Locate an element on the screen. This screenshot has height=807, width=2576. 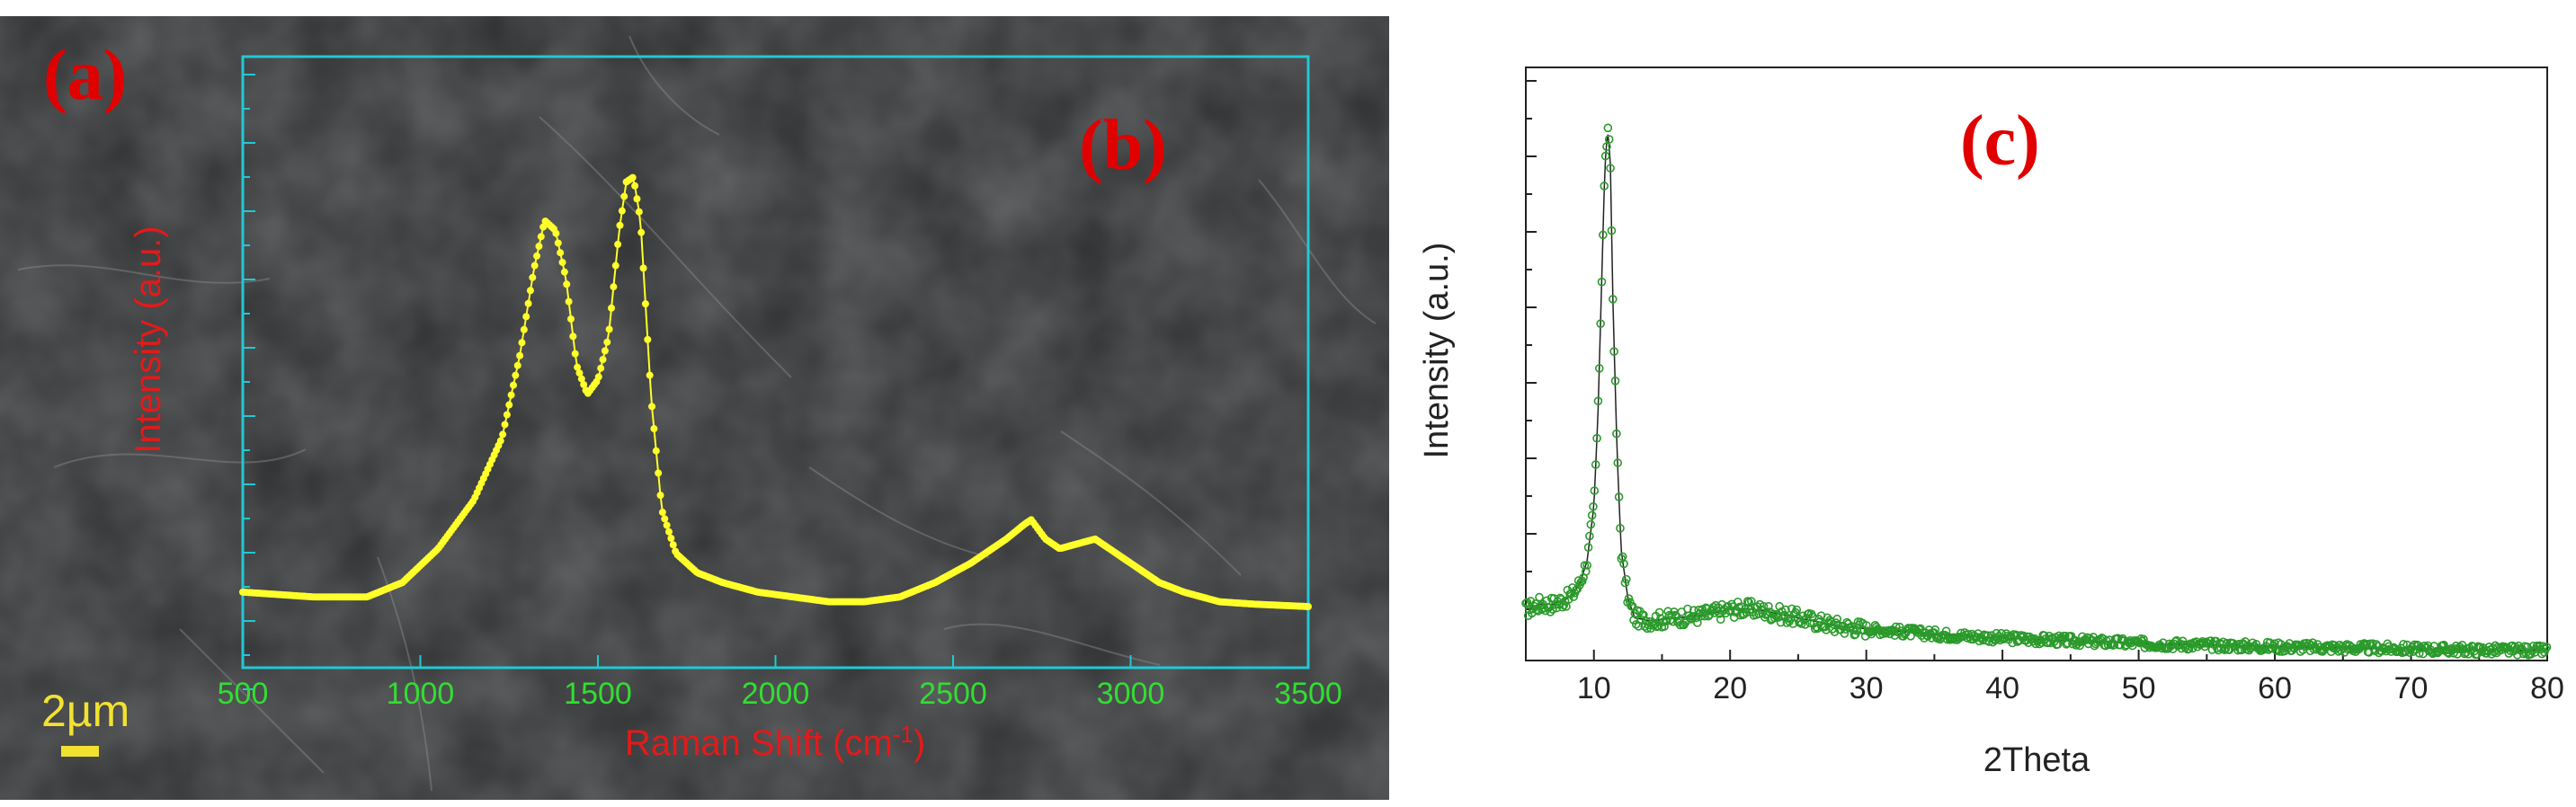
raman-x-tick-label: 3000 is located at coordinates (1131, 694).